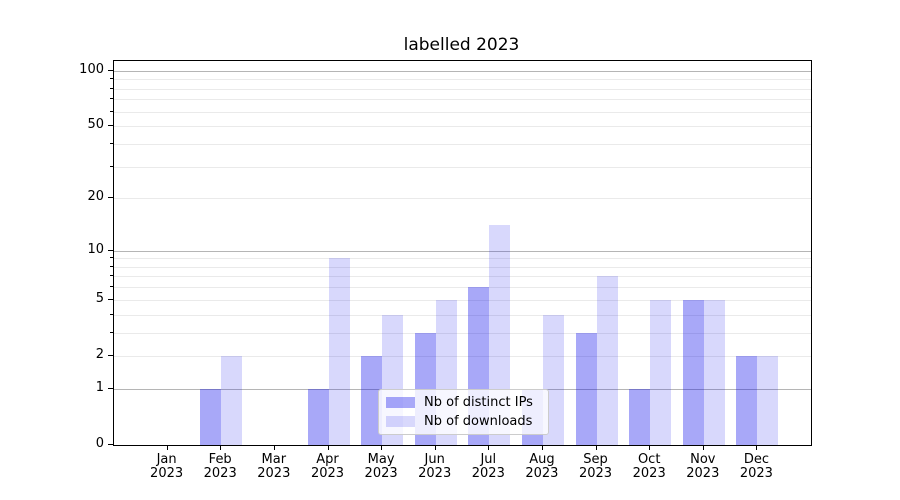 The height and width of the screenshot is (500, 900). Describe the element at coordinates (703, 466) in the screenshot. I see `x-tick-label: Nov 2023` at that location.